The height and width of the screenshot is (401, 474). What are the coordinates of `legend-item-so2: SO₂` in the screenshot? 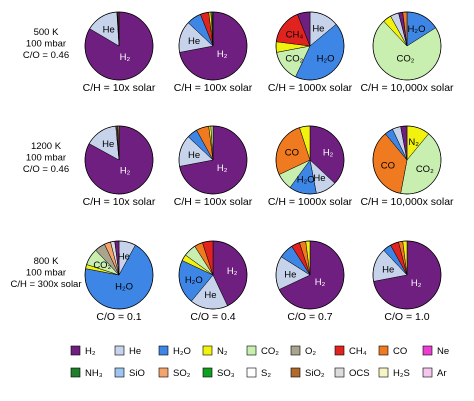 It's located at (174, 373).